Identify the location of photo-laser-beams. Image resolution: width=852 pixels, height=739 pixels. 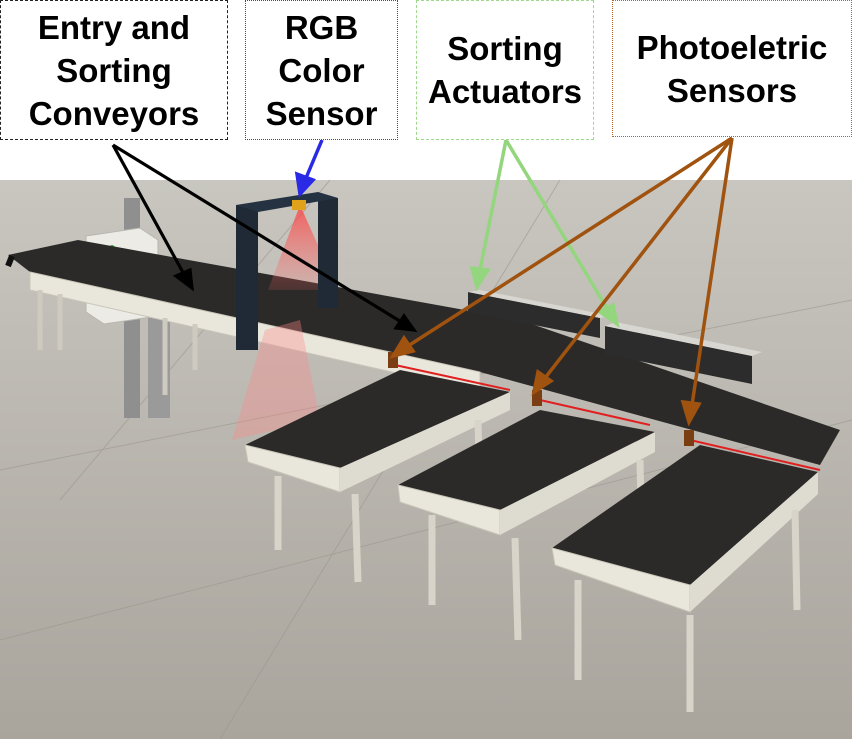
(607, 417).